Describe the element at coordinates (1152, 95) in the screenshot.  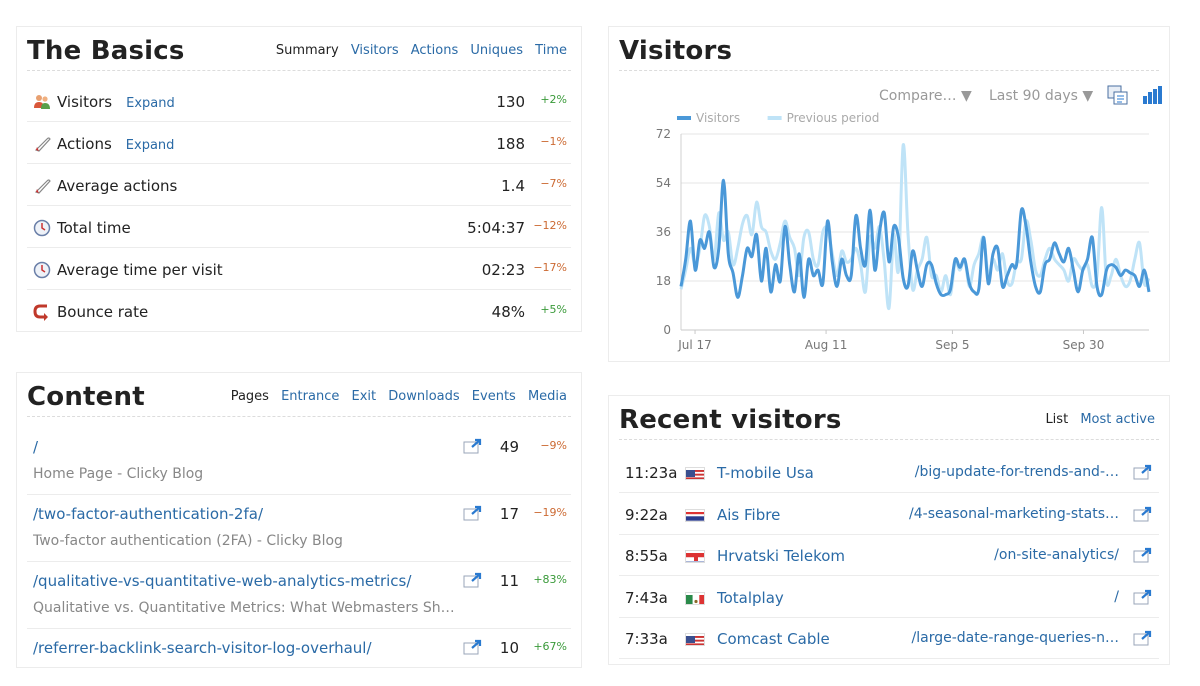
I see `bar-chart-icon` at that location.